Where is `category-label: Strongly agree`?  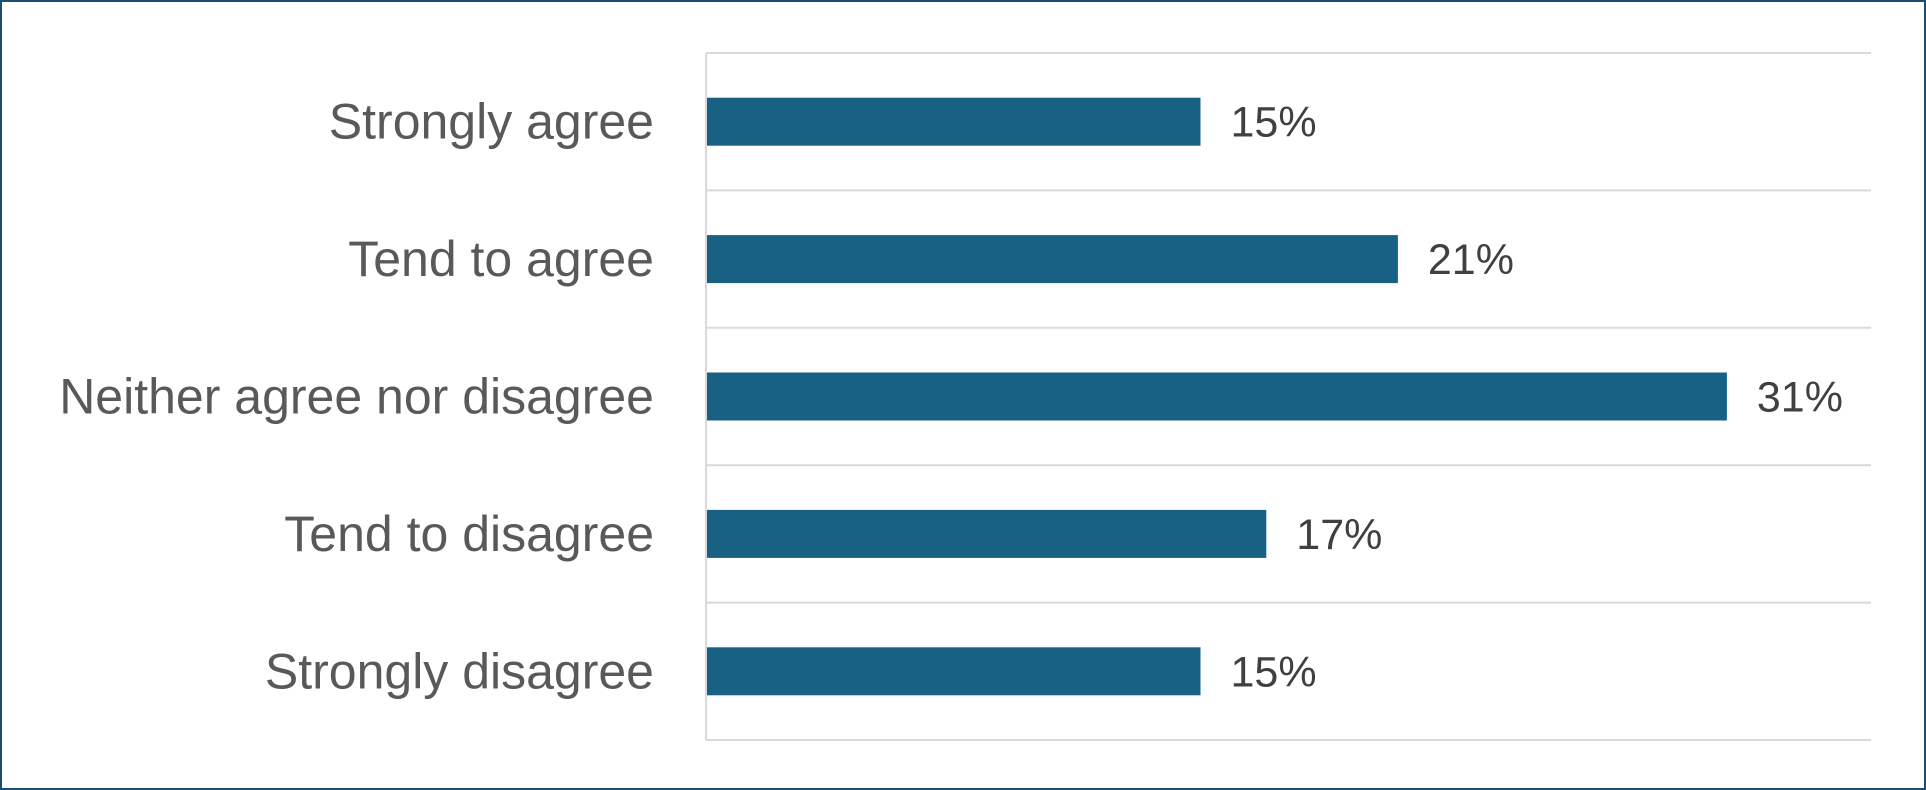
category-label: Strongly agree is located at coordinates (491, 122).